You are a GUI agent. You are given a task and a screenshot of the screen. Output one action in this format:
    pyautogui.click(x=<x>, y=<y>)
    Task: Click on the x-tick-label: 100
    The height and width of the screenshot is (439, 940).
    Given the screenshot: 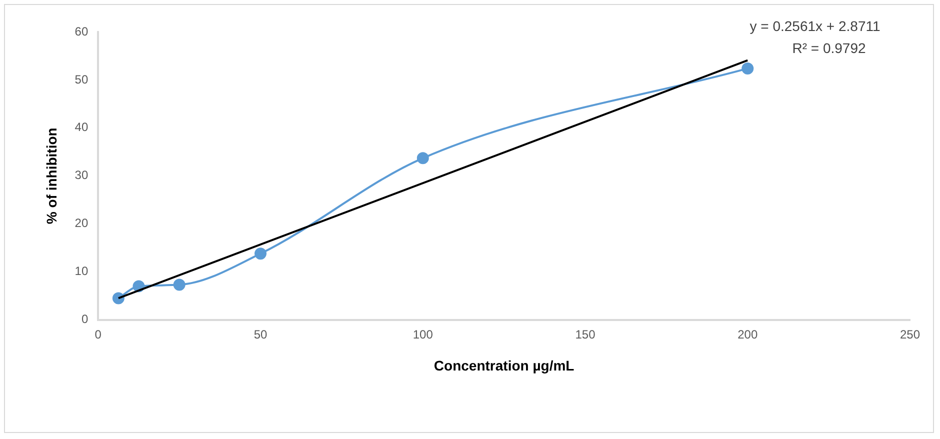 What is the action you would take?
    pyautogui.click(x=423, y=334)
    